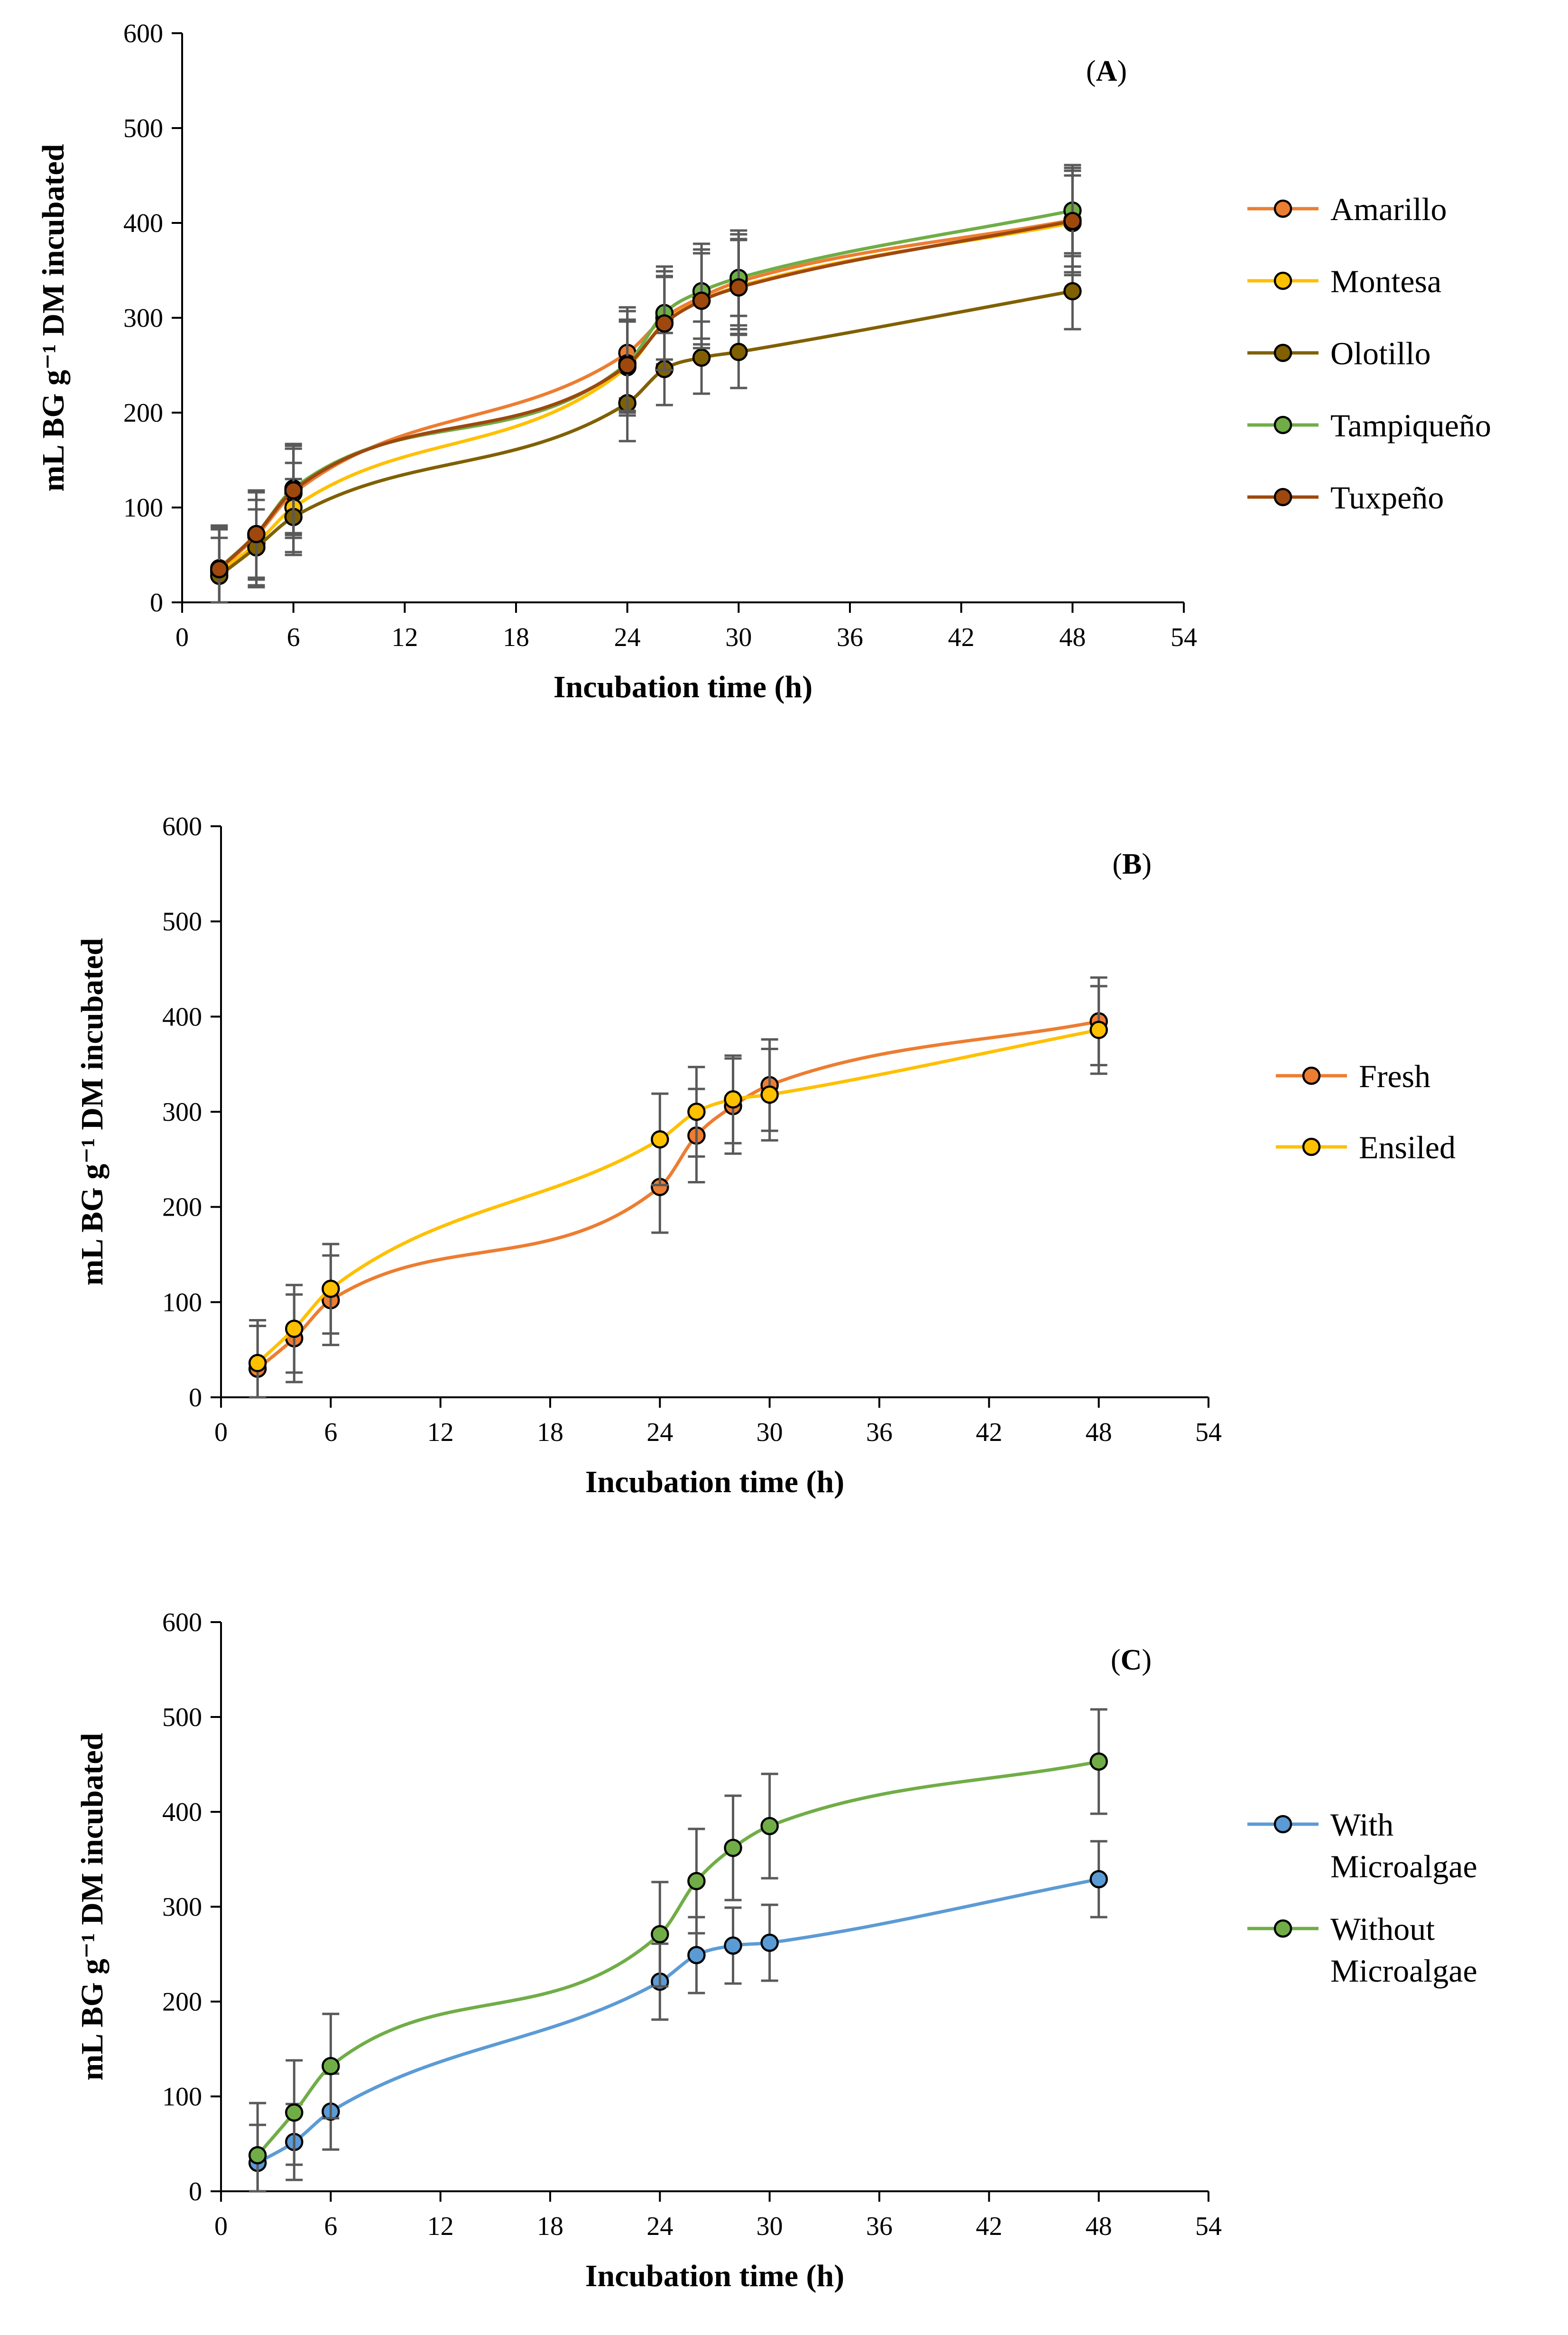  What do you see at coordinates (678, 2017) in the screenshot?
I see `series-with-microalgae` at bounding box center [678, 2017].